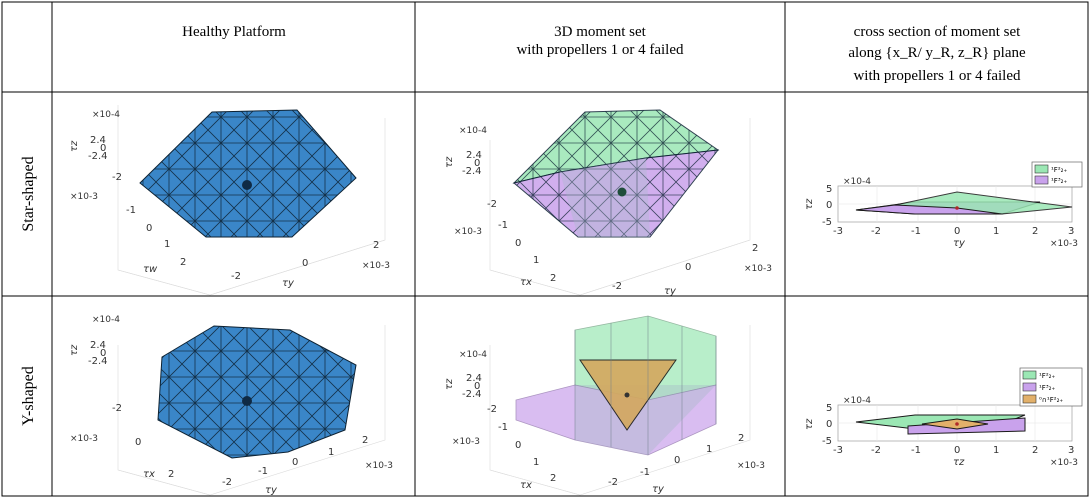 This screenshot has width=1090, height=504. Describe the element at coordinates (937, 32) in the screenshot. I see `header-cross-line1: cross section of moment set` at that location.